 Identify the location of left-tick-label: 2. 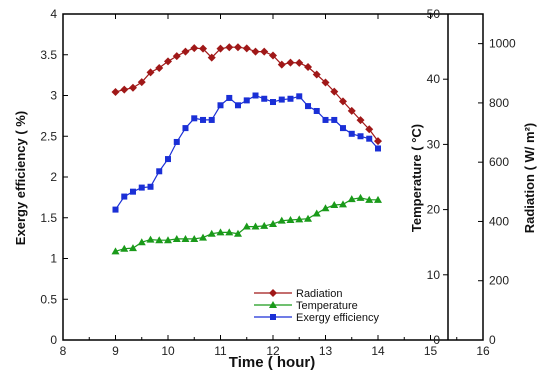
(53, 177).